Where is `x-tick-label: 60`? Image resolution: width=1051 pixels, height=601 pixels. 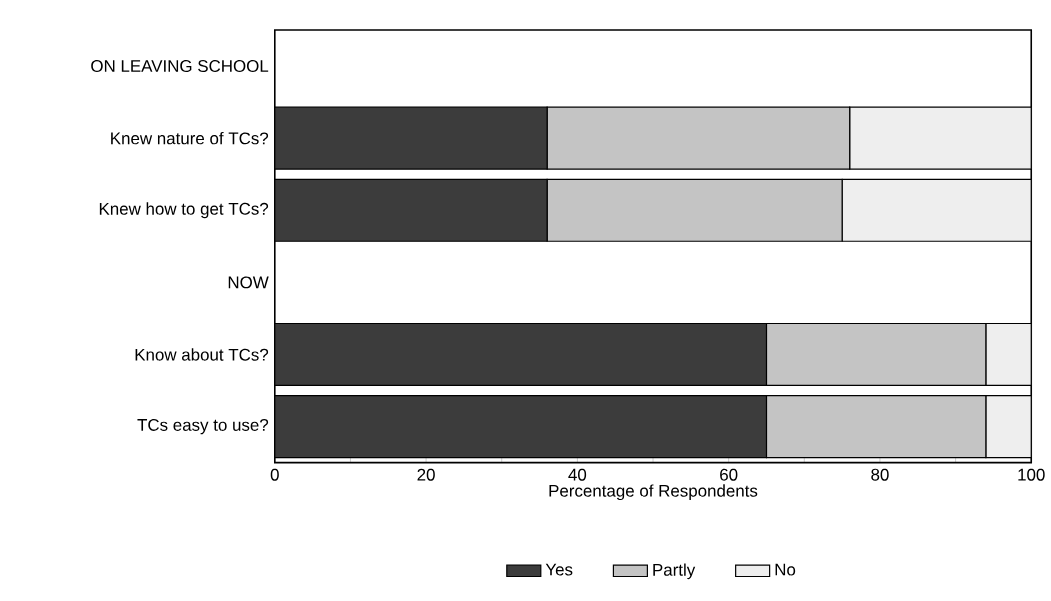
x-tick-label: 60 is located at coordinates (729, 474).